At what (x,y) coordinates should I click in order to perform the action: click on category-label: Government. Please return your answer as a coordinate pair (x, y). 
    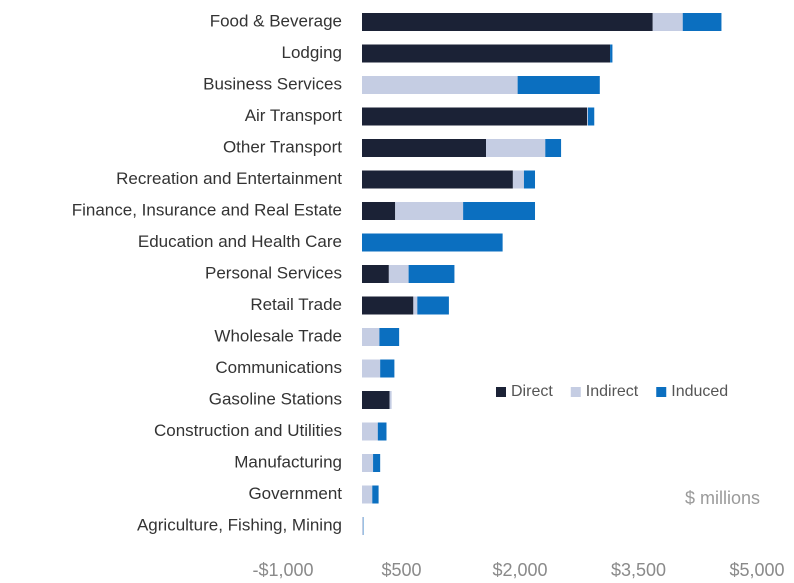
    Looking at the image, I should click on (295, 493).